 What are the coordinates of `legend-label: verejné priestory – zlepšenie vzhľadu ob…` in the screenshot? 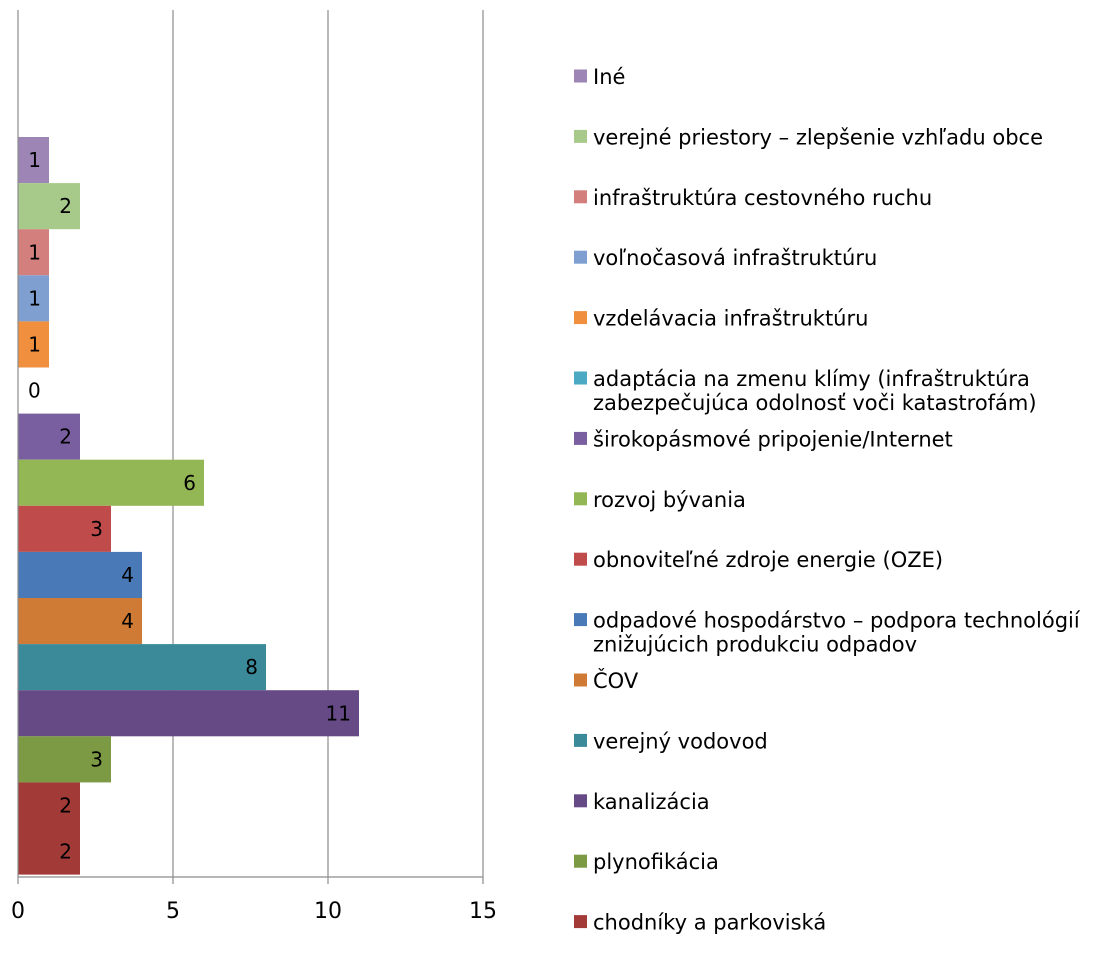 It's located at (818, 137).